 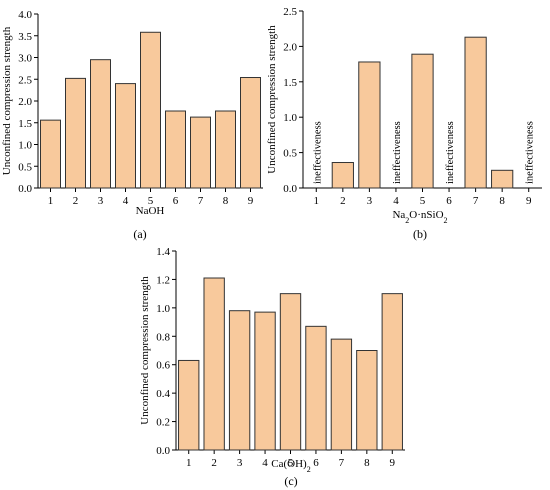 What do you see at coordinates (317, 201) in the screenshot?
I see `chart1-xtick-label: 1` at bounding box center [317, 201].